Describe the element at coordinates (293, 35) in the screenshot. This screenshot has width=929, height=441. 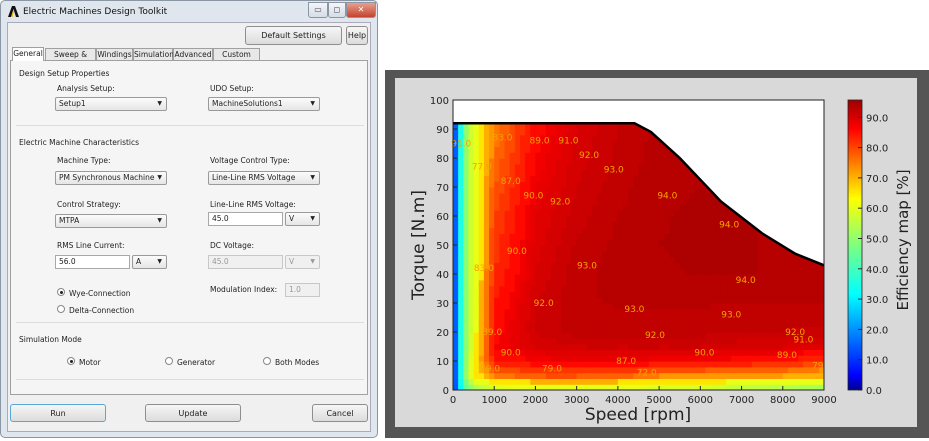
I see `default-settings-button: Default Settings` at that location.